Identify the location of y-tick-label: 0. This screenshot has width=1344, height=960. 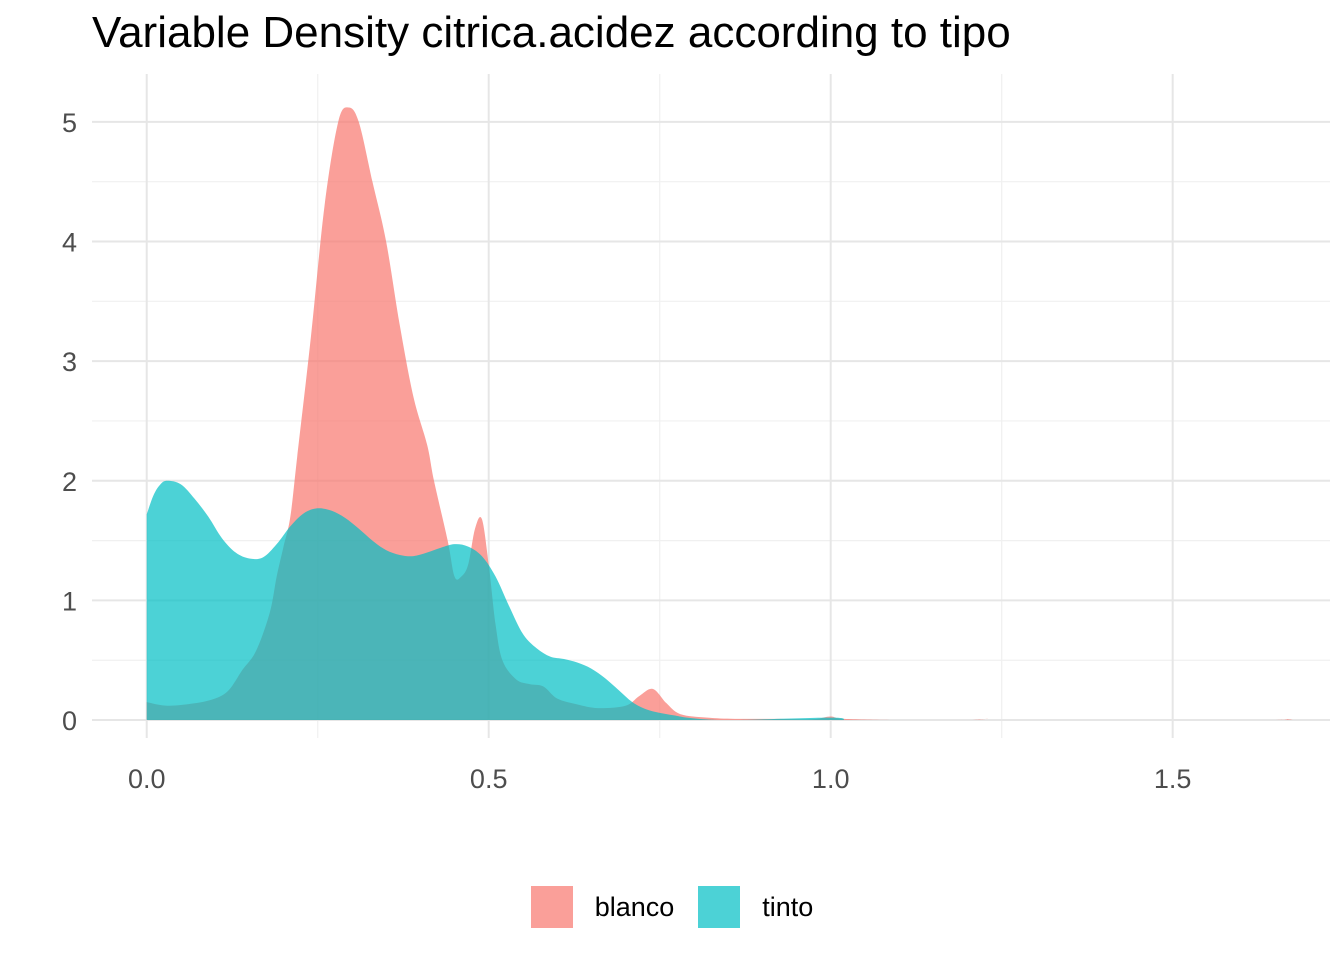
(69, 721).